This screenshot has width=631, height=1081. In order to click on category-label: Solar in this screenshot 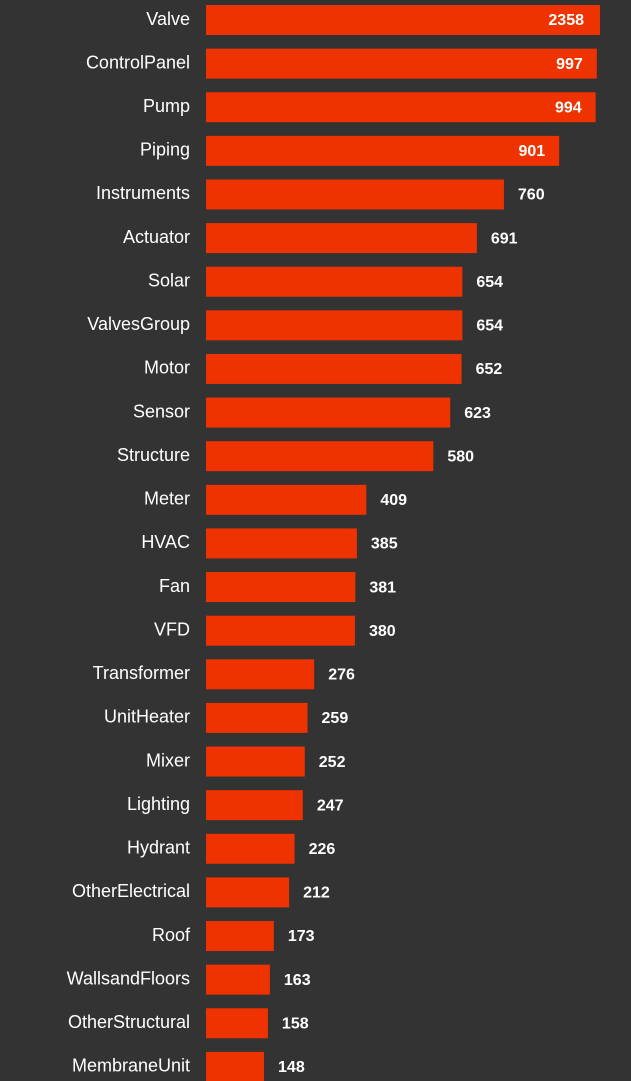, I will do `click(169, 280)`.